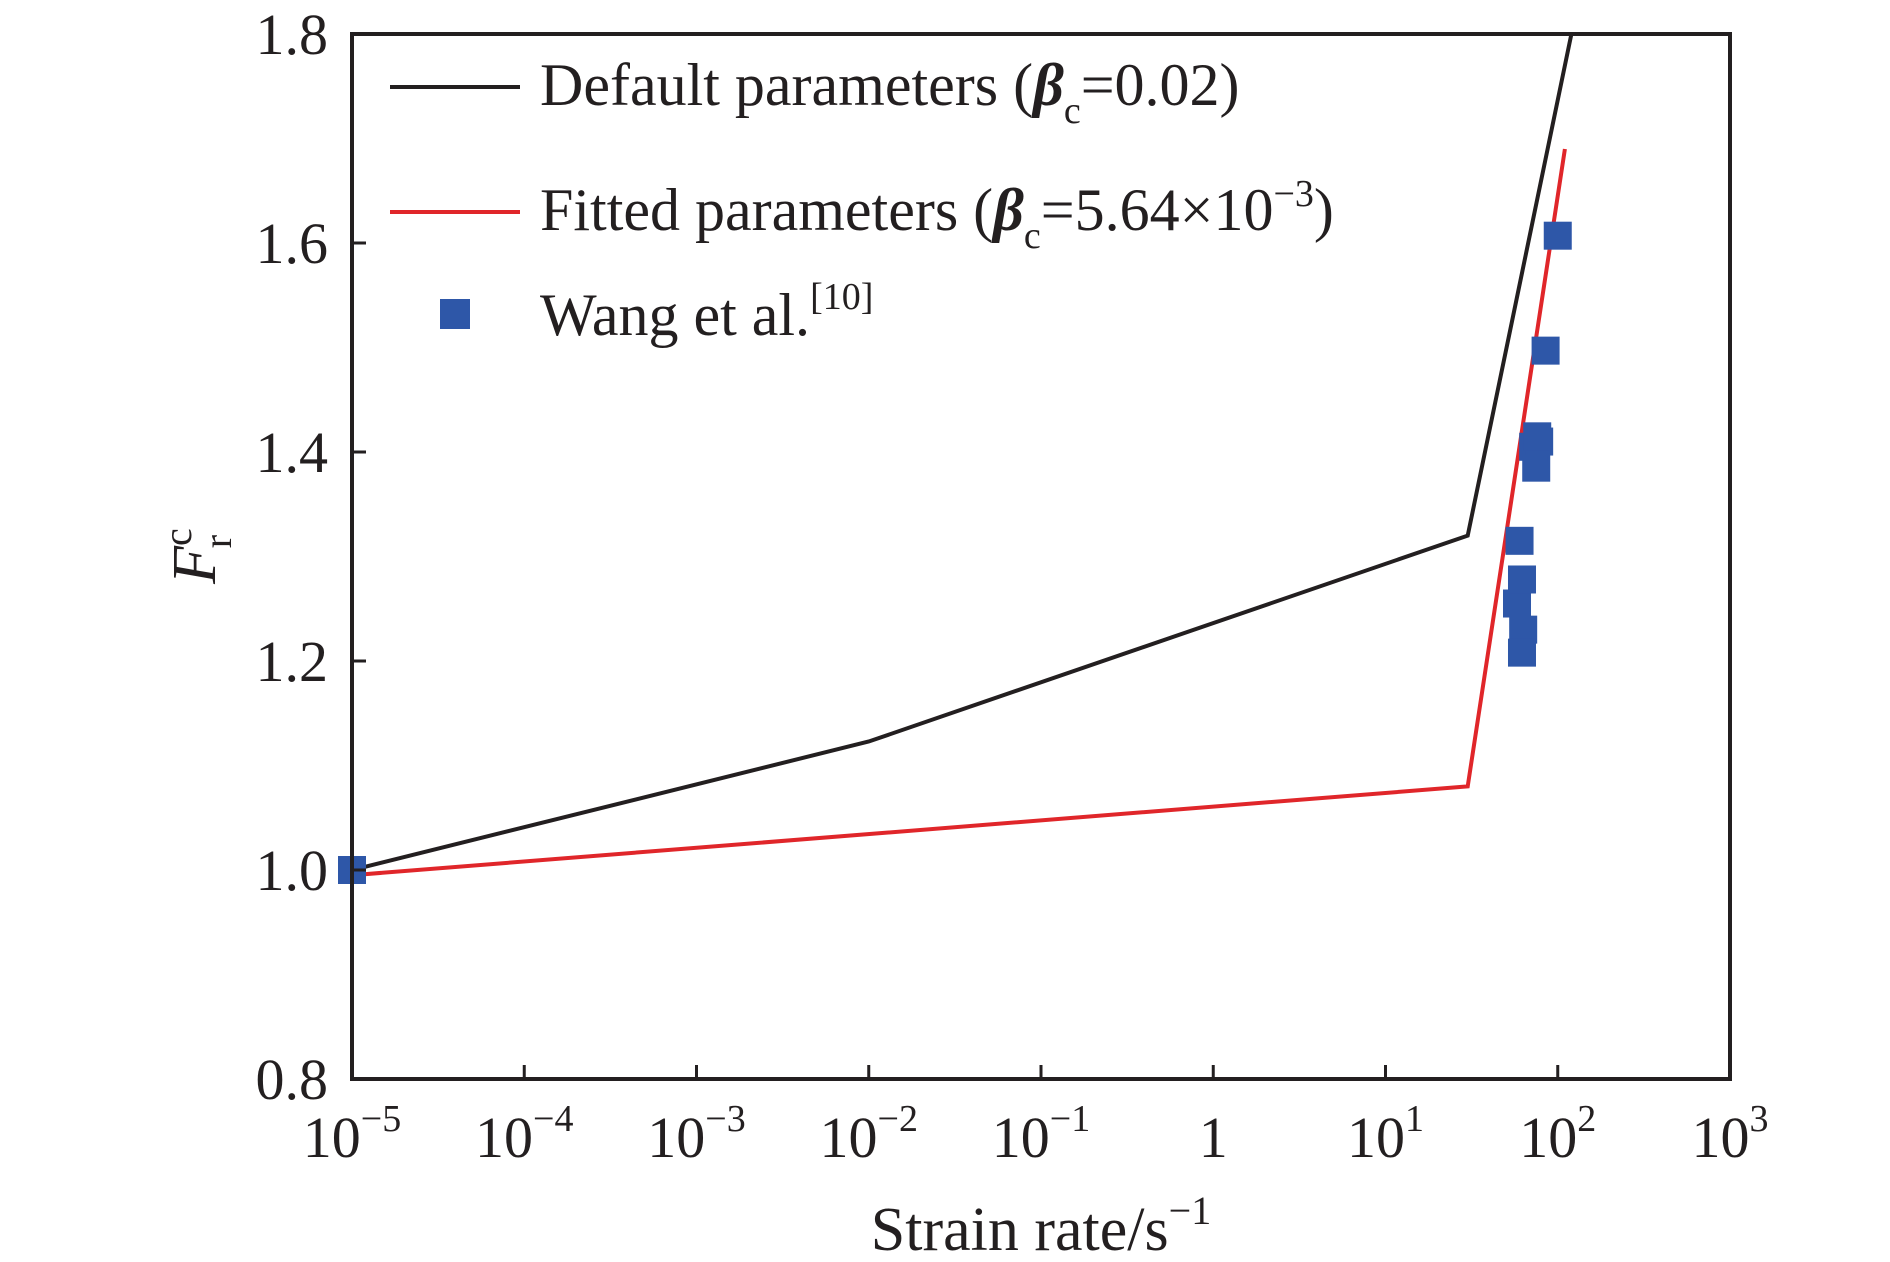  I want to click on x-tick-label: 10⁻⁴, so click(524, 1134).